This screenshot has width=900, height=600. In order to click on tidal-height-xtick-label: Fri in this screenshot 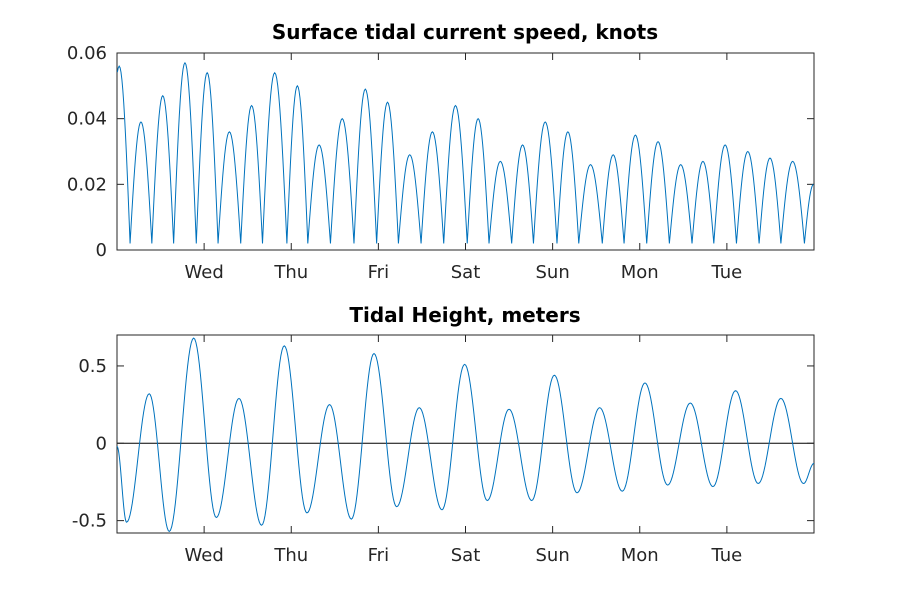, I will do `click(378, 555)`.